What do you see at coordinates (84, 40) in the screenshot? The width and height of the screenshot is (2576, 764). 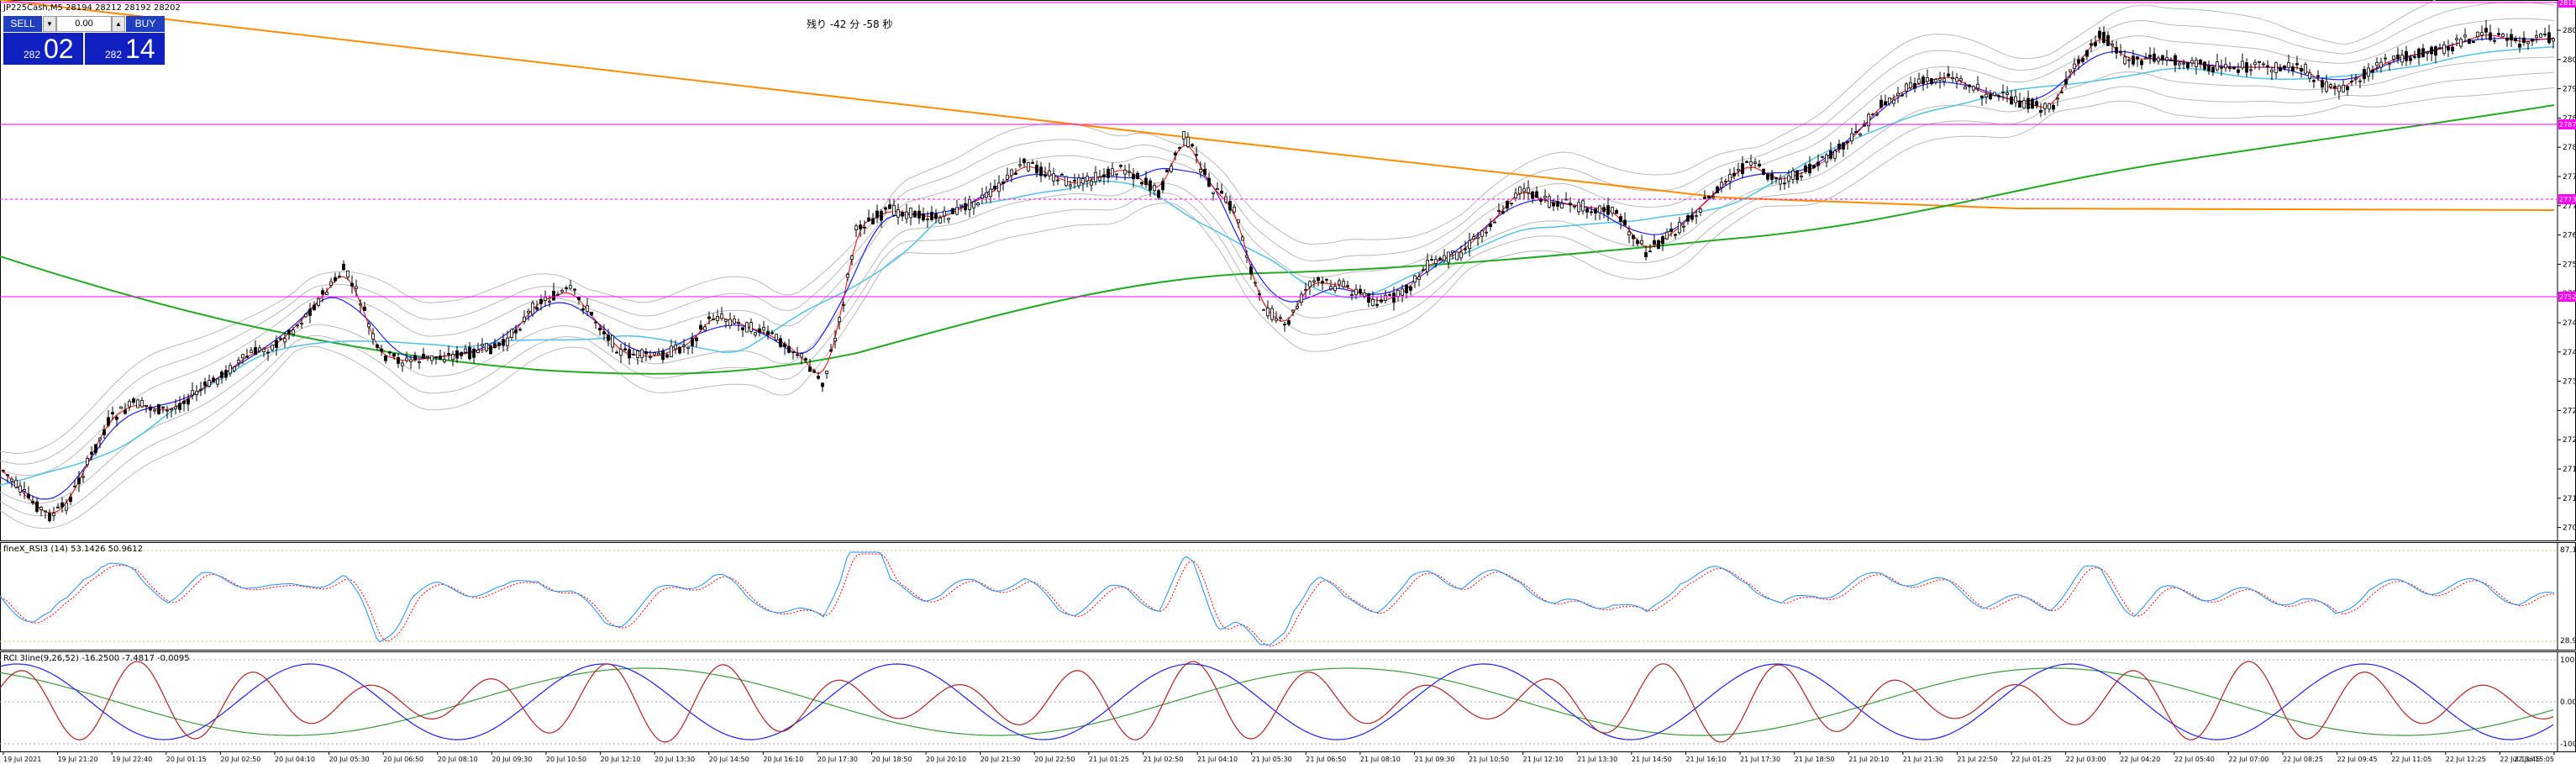 I see `one-click-trade-panel: SELL ▼ 0.00 ▲ BUY 282 02 282 14` at bounding box center [84, 40].